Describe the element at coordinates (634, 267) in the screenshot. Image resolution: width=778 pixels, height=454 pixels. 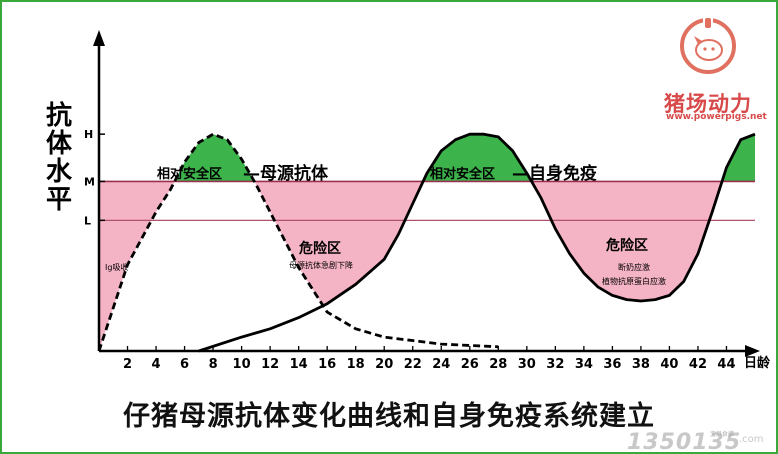
I see `danger-zone-note: 断奶应激` at that location.